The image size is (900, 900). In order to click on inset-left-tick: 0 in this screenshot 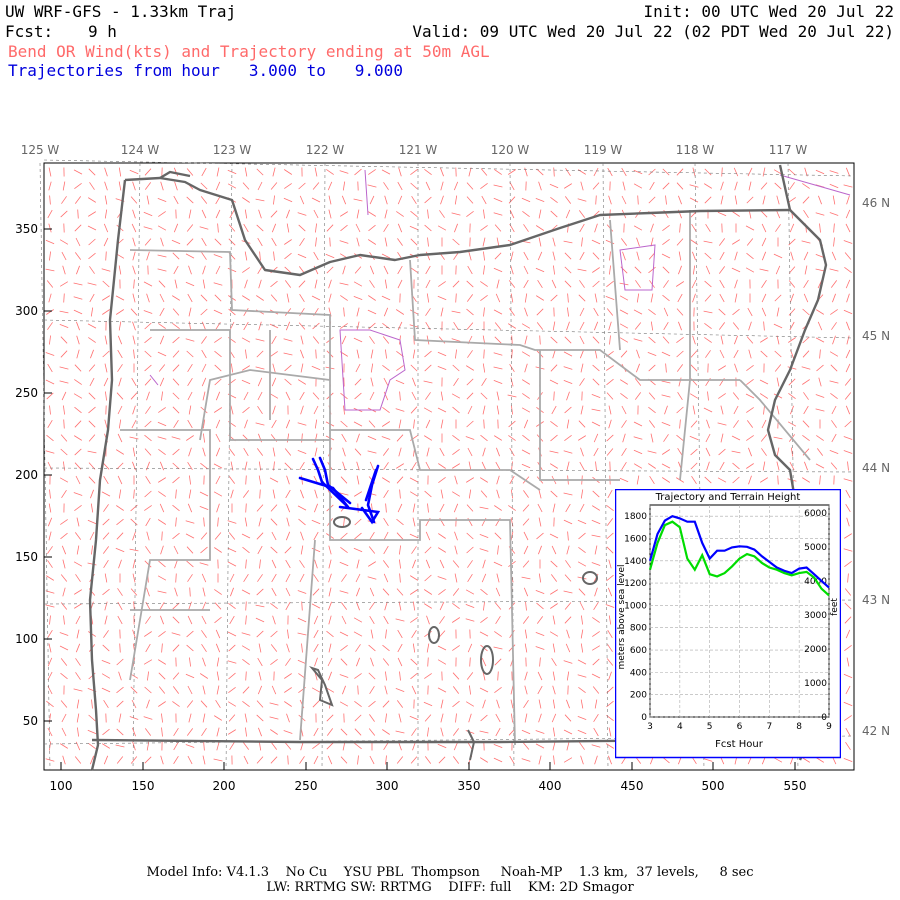, I will do `click(644, 718)`.